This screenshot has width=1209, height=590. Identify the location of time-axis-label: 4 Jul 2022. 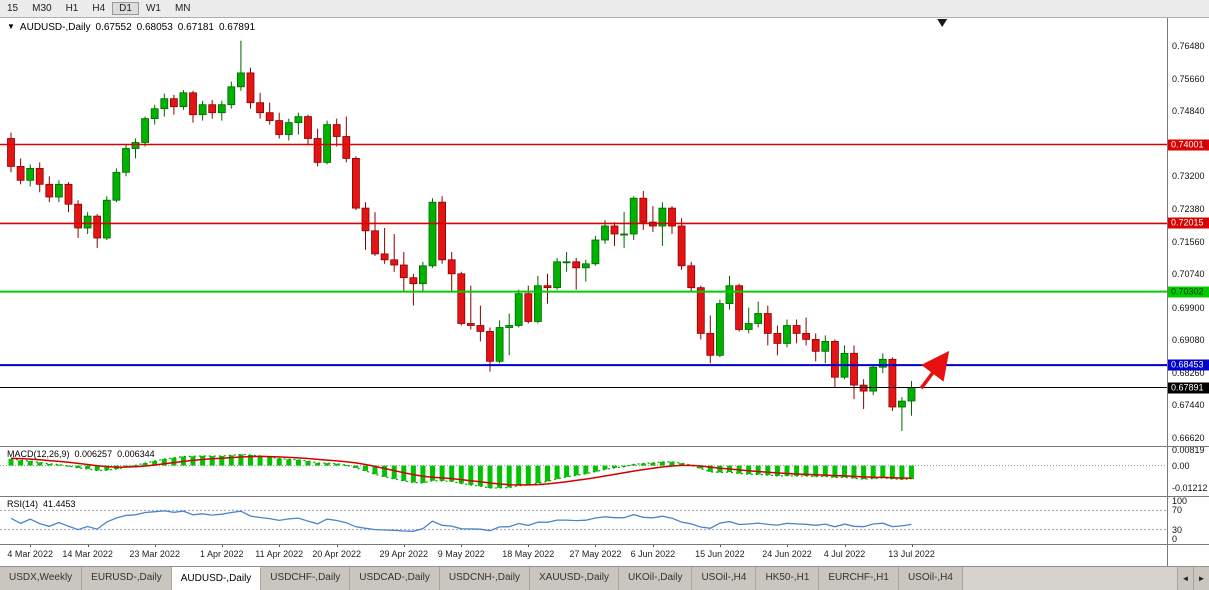
(844, 554).